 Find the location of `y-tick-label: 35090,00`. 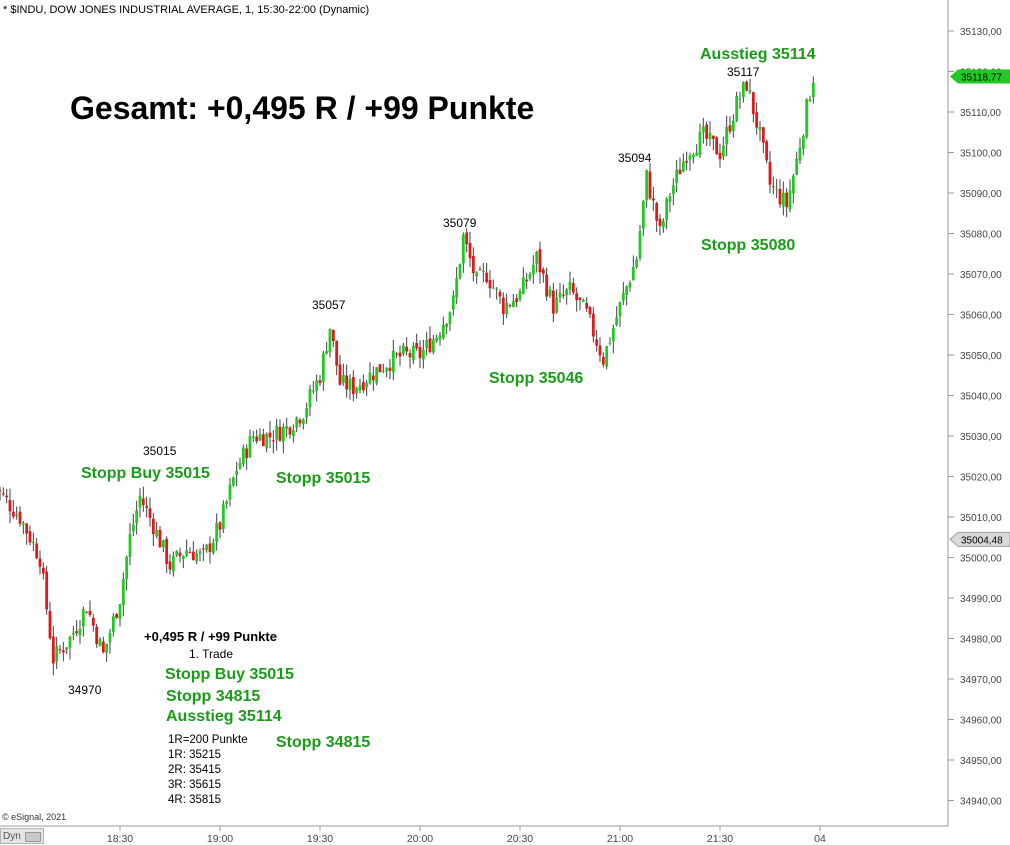

y-tick-label: 35090,00 is located at coordinates (981, 194).